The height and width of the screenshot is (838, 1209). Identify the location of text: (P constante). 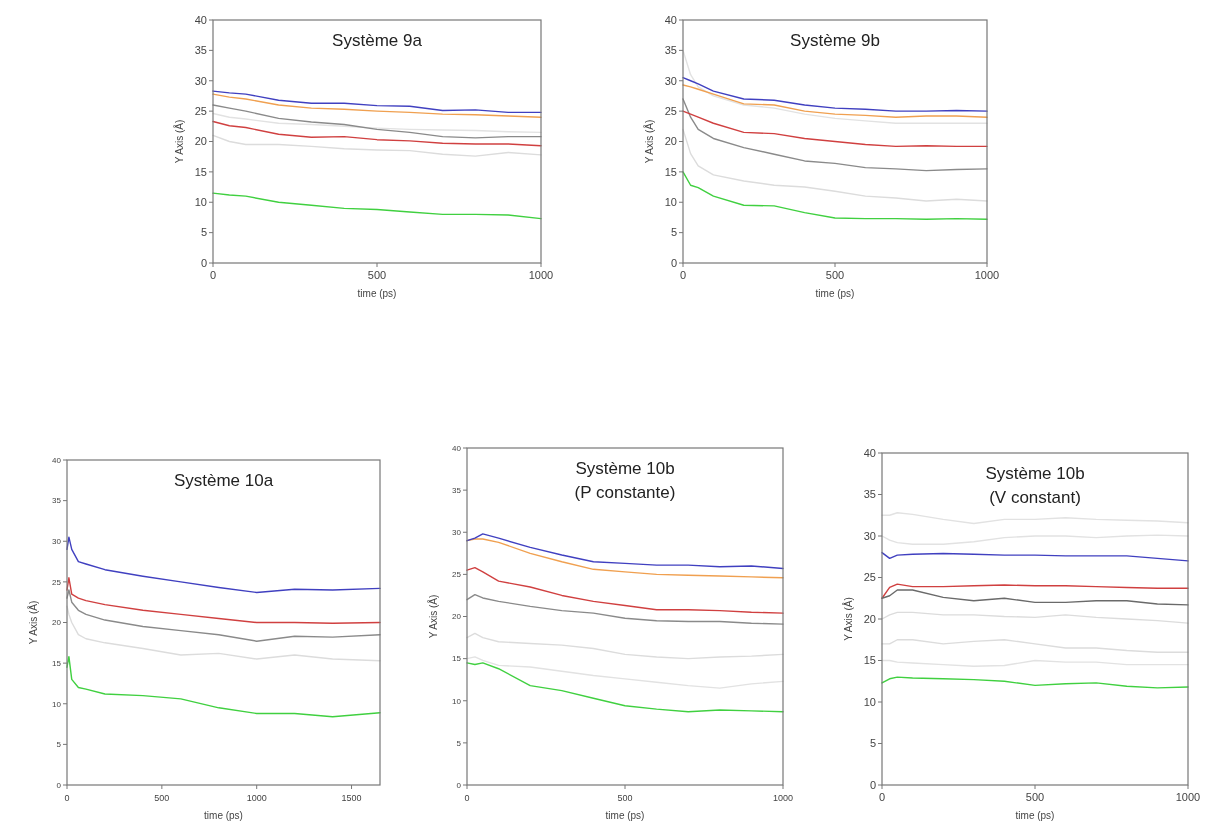
(625, 492).